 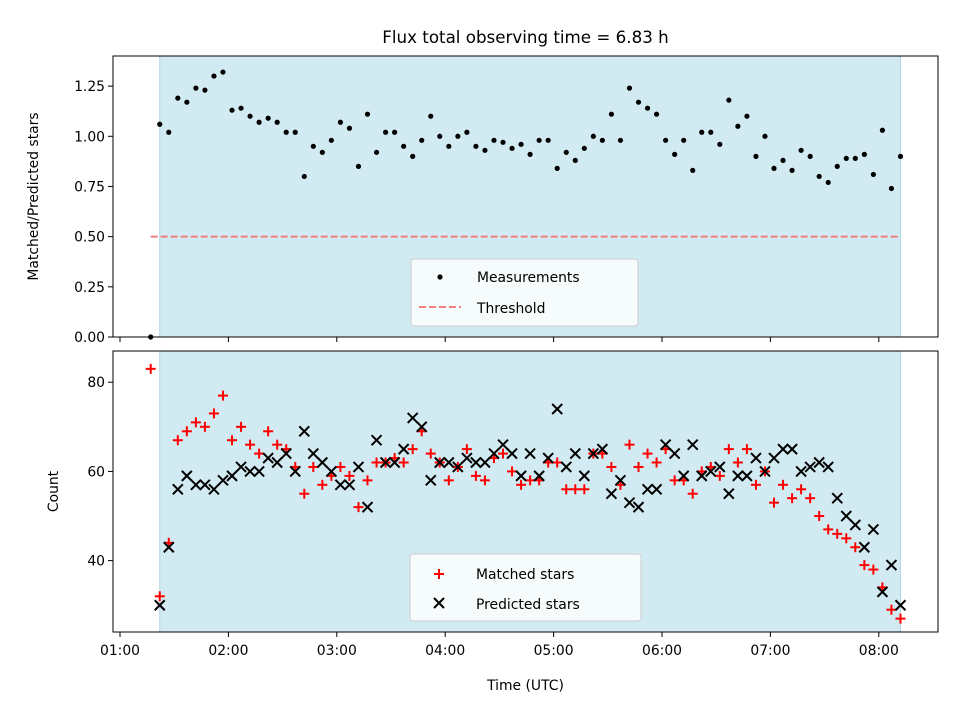 What do you see at coordinates (662, 651) in the screenshot?
I see `count-x-tick-label: 06:00` at bounding box center [662, 651].